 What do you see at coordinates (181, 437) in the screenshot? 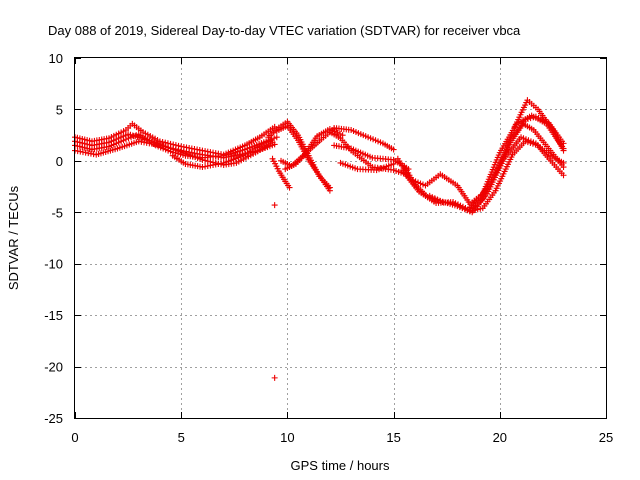
I see `x-tick-label: 5` at bounding box center [181, 437].